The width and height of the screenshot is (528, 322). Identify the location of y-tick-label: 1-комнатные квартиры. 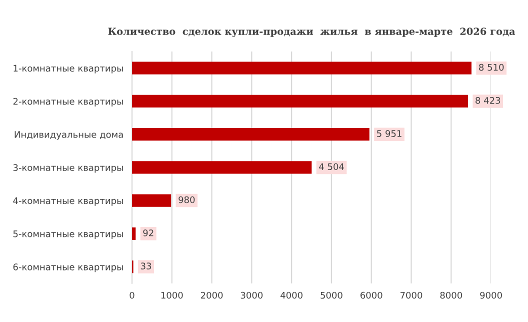
(68, 69).